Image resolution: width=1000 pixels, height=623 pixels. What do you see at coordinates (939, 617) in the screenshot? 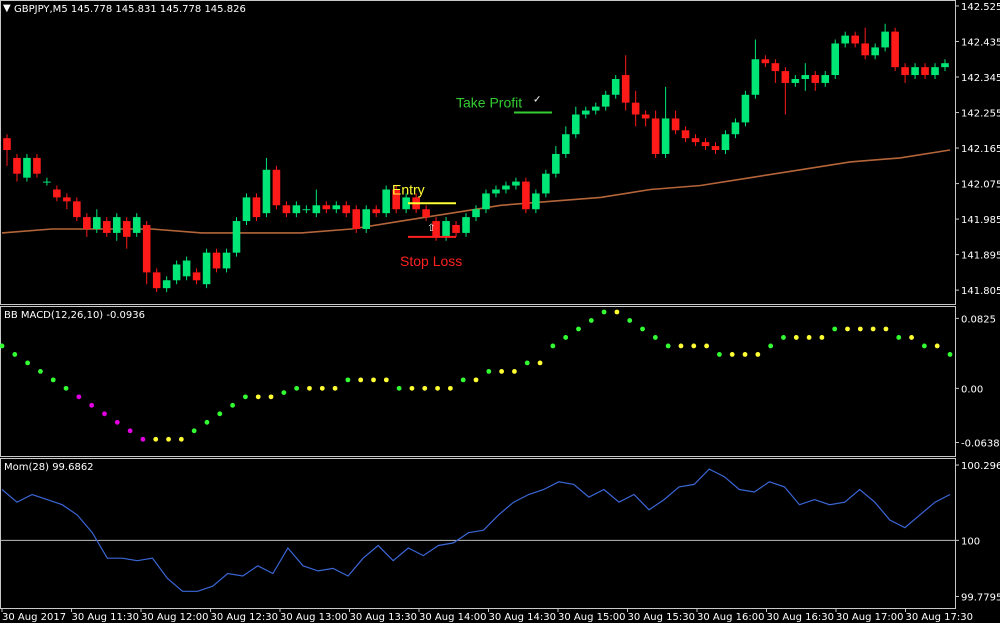
I see `time-tick-label: 30 Aug 17:30` at bounding box center [939, 617].